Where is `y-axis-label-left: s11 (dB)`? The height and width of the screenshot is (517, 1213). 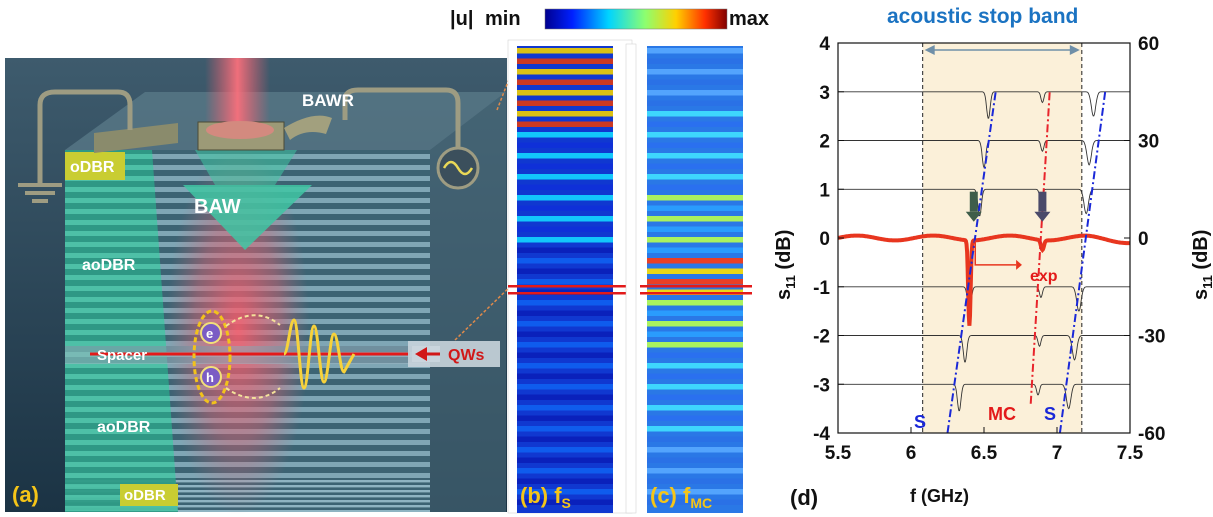 y-axis-label-left: s11 (dB) is located at coordinates (785, 265).